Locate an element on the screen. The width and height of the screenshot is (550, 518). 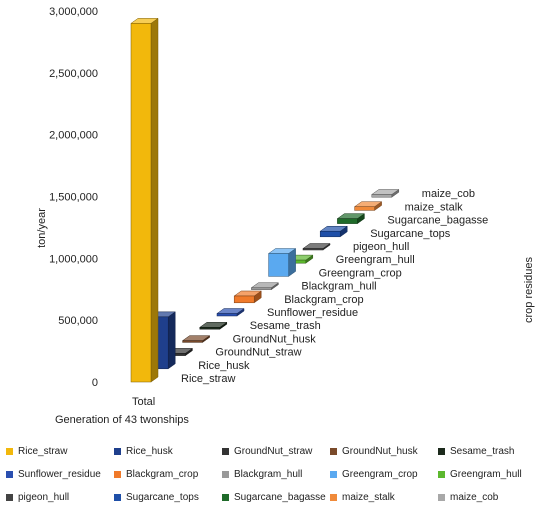
category-label: Total is located at coordinates (143, 402).